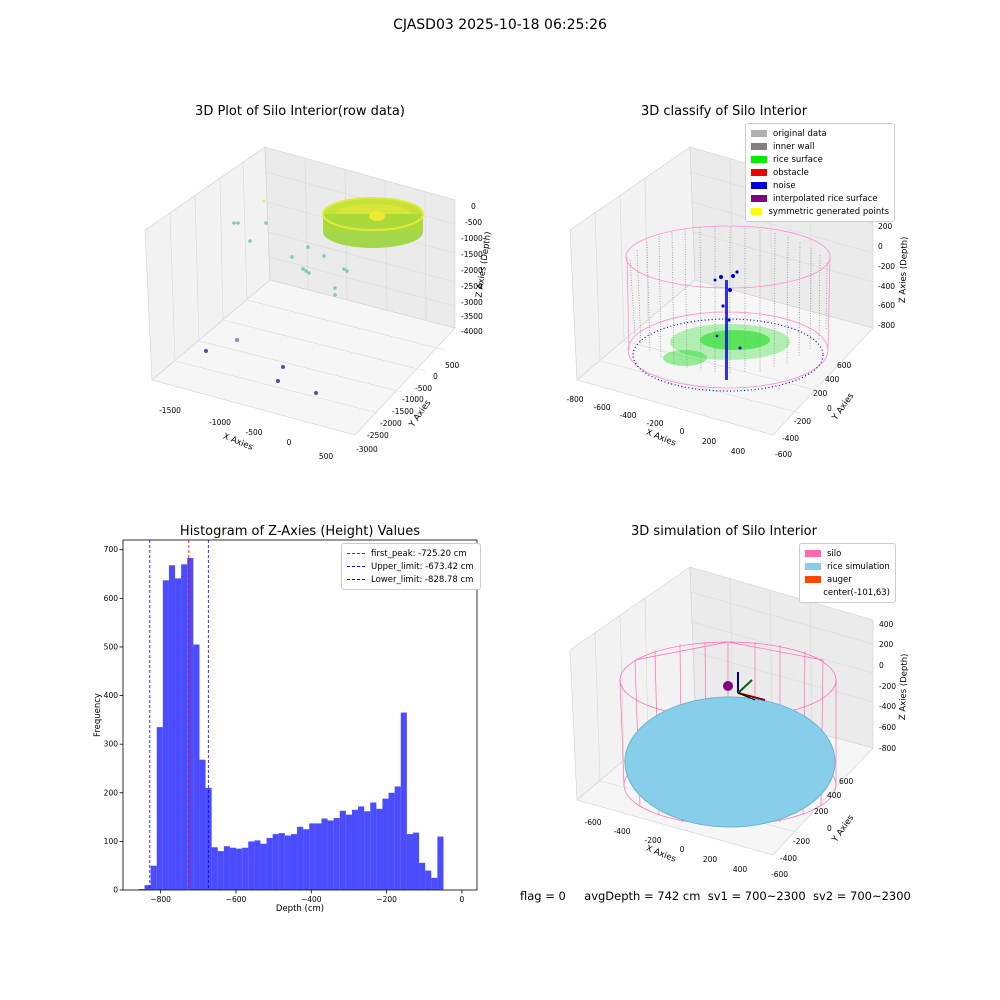 This screenshot has height=1000, width=1000. Describe the element at coordinates (311, 899) in the screenshot. I see `histogram-x-tick-label: −400` at that location.